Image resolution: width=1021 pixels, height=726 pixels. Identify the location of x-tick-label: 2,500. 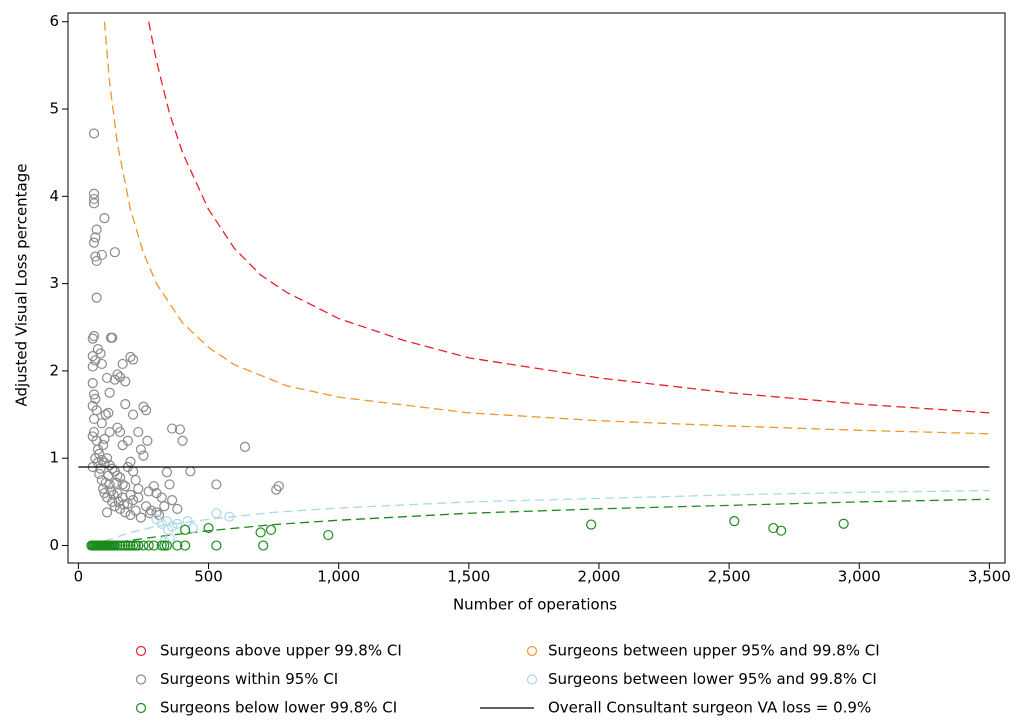
(729, 577).